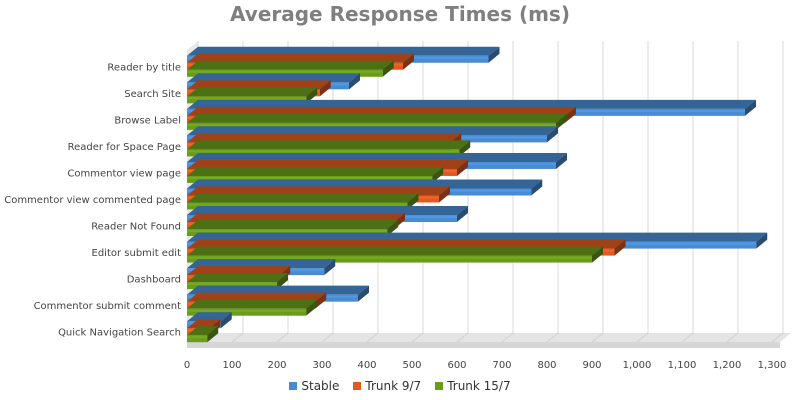 The height and width of the screenshot is (400, 800). I want to click on category-label: Editor submit edit, so click(137, 253).